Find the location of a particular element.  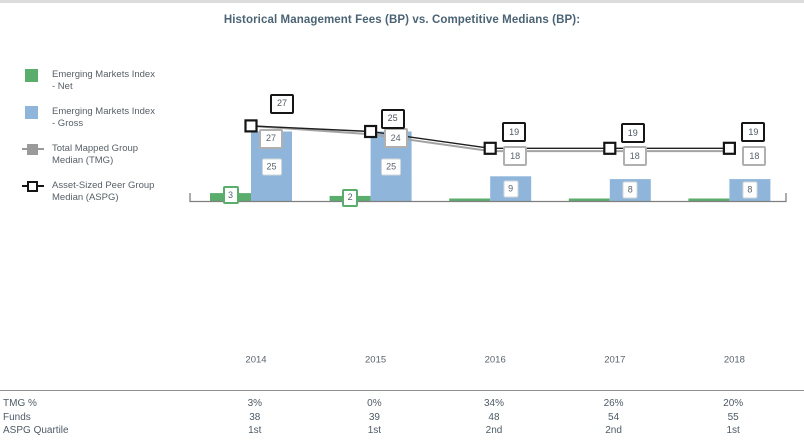

table-cell: 55 is located at coordinates (733, 417).